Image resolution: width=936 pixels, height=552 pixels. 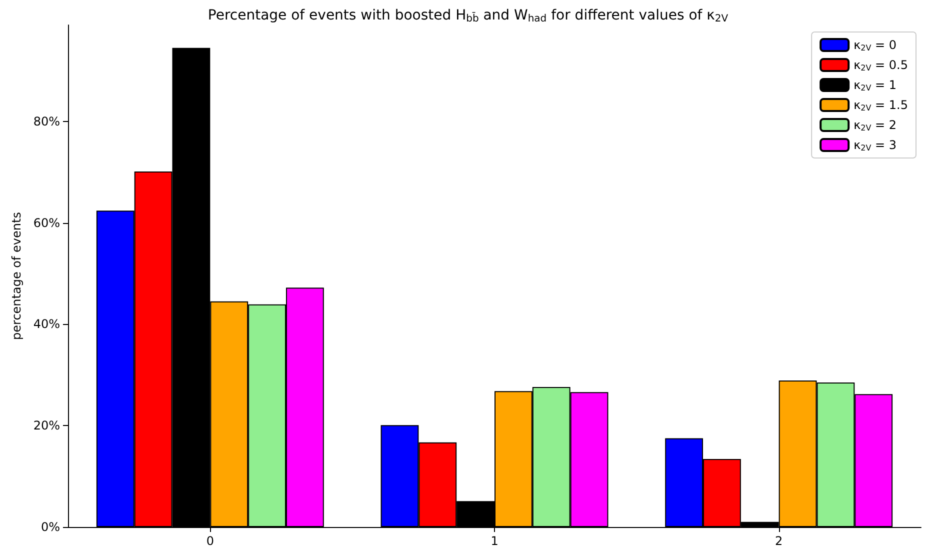 I want to click on x-tick-label: 1, so click(x=494, y=541).